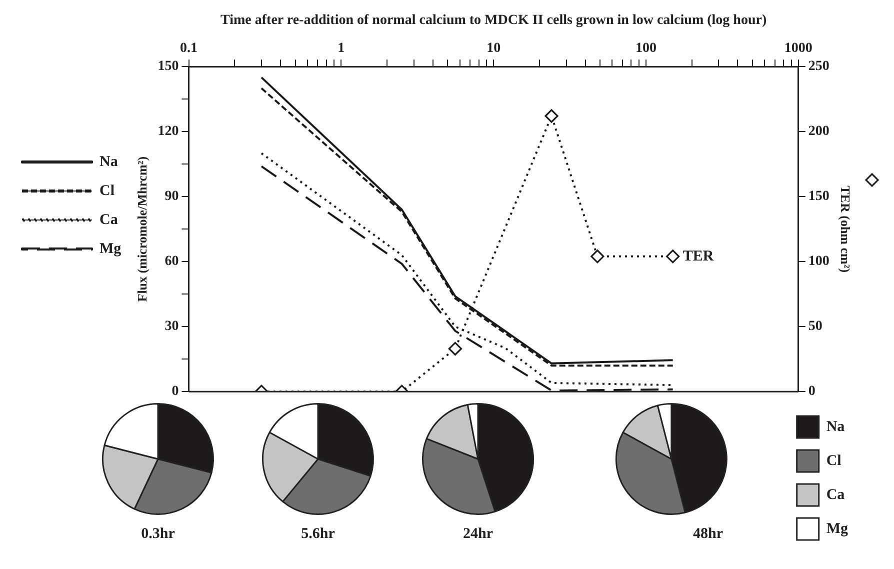 The width and height of the screenshot is (894, 569). Describe the element at coordinates (812, 392) in the screenshot. I see `y2-tick-label: 0` at that location.